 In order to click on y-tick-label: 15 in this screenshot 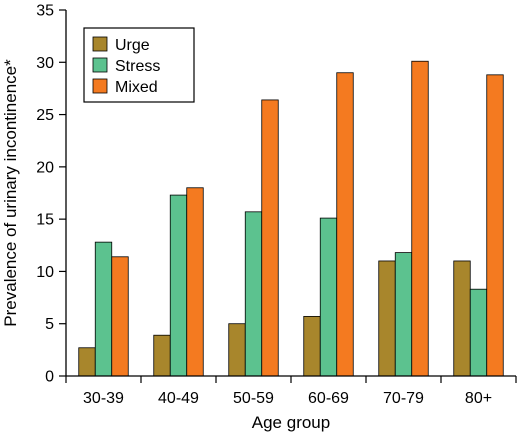, I will do `click(45, 220)`.